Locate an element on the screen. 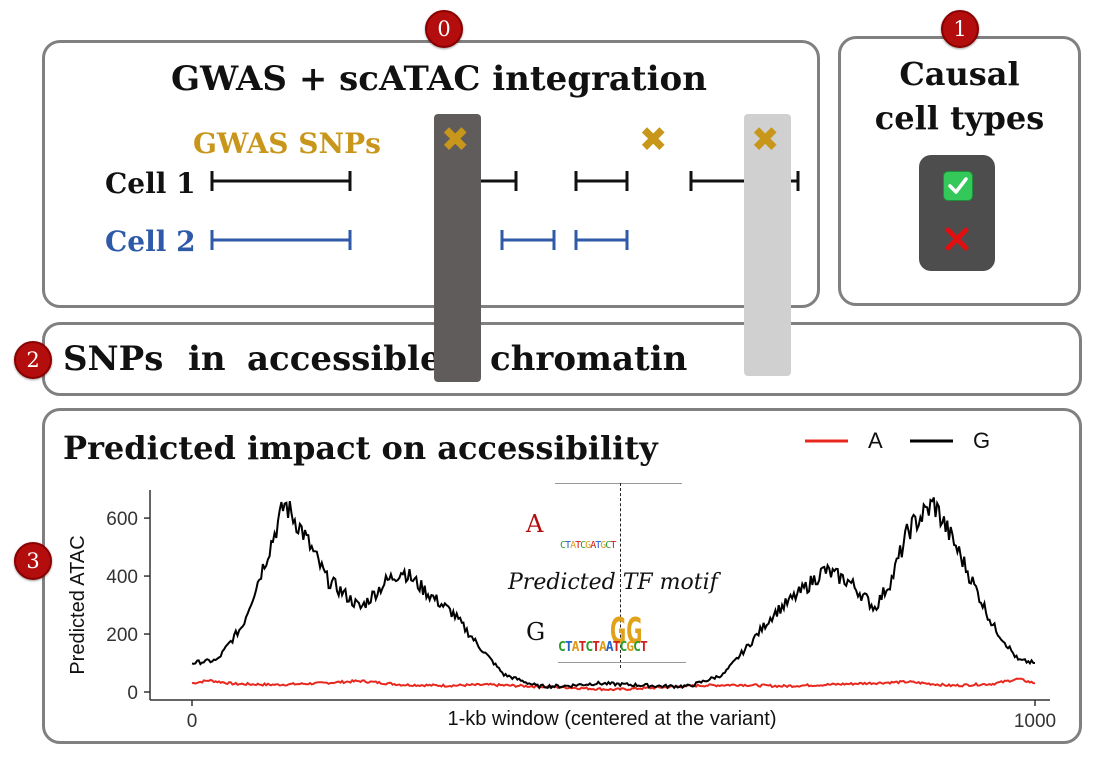 Image resolution: width=1095 pixels, height=760 pixels. cell-2-label: Cell 2 is located at coordinates (150, 241).